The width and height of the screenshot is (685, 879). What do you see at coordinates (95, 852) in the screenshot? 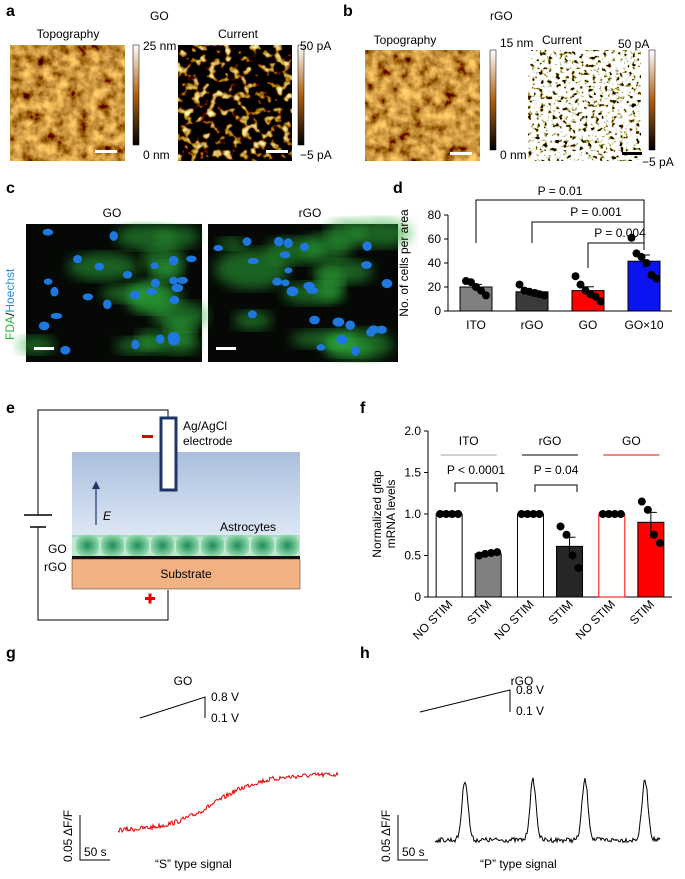
I see `scale-label: 50 s` at bounding box center [95, 852].